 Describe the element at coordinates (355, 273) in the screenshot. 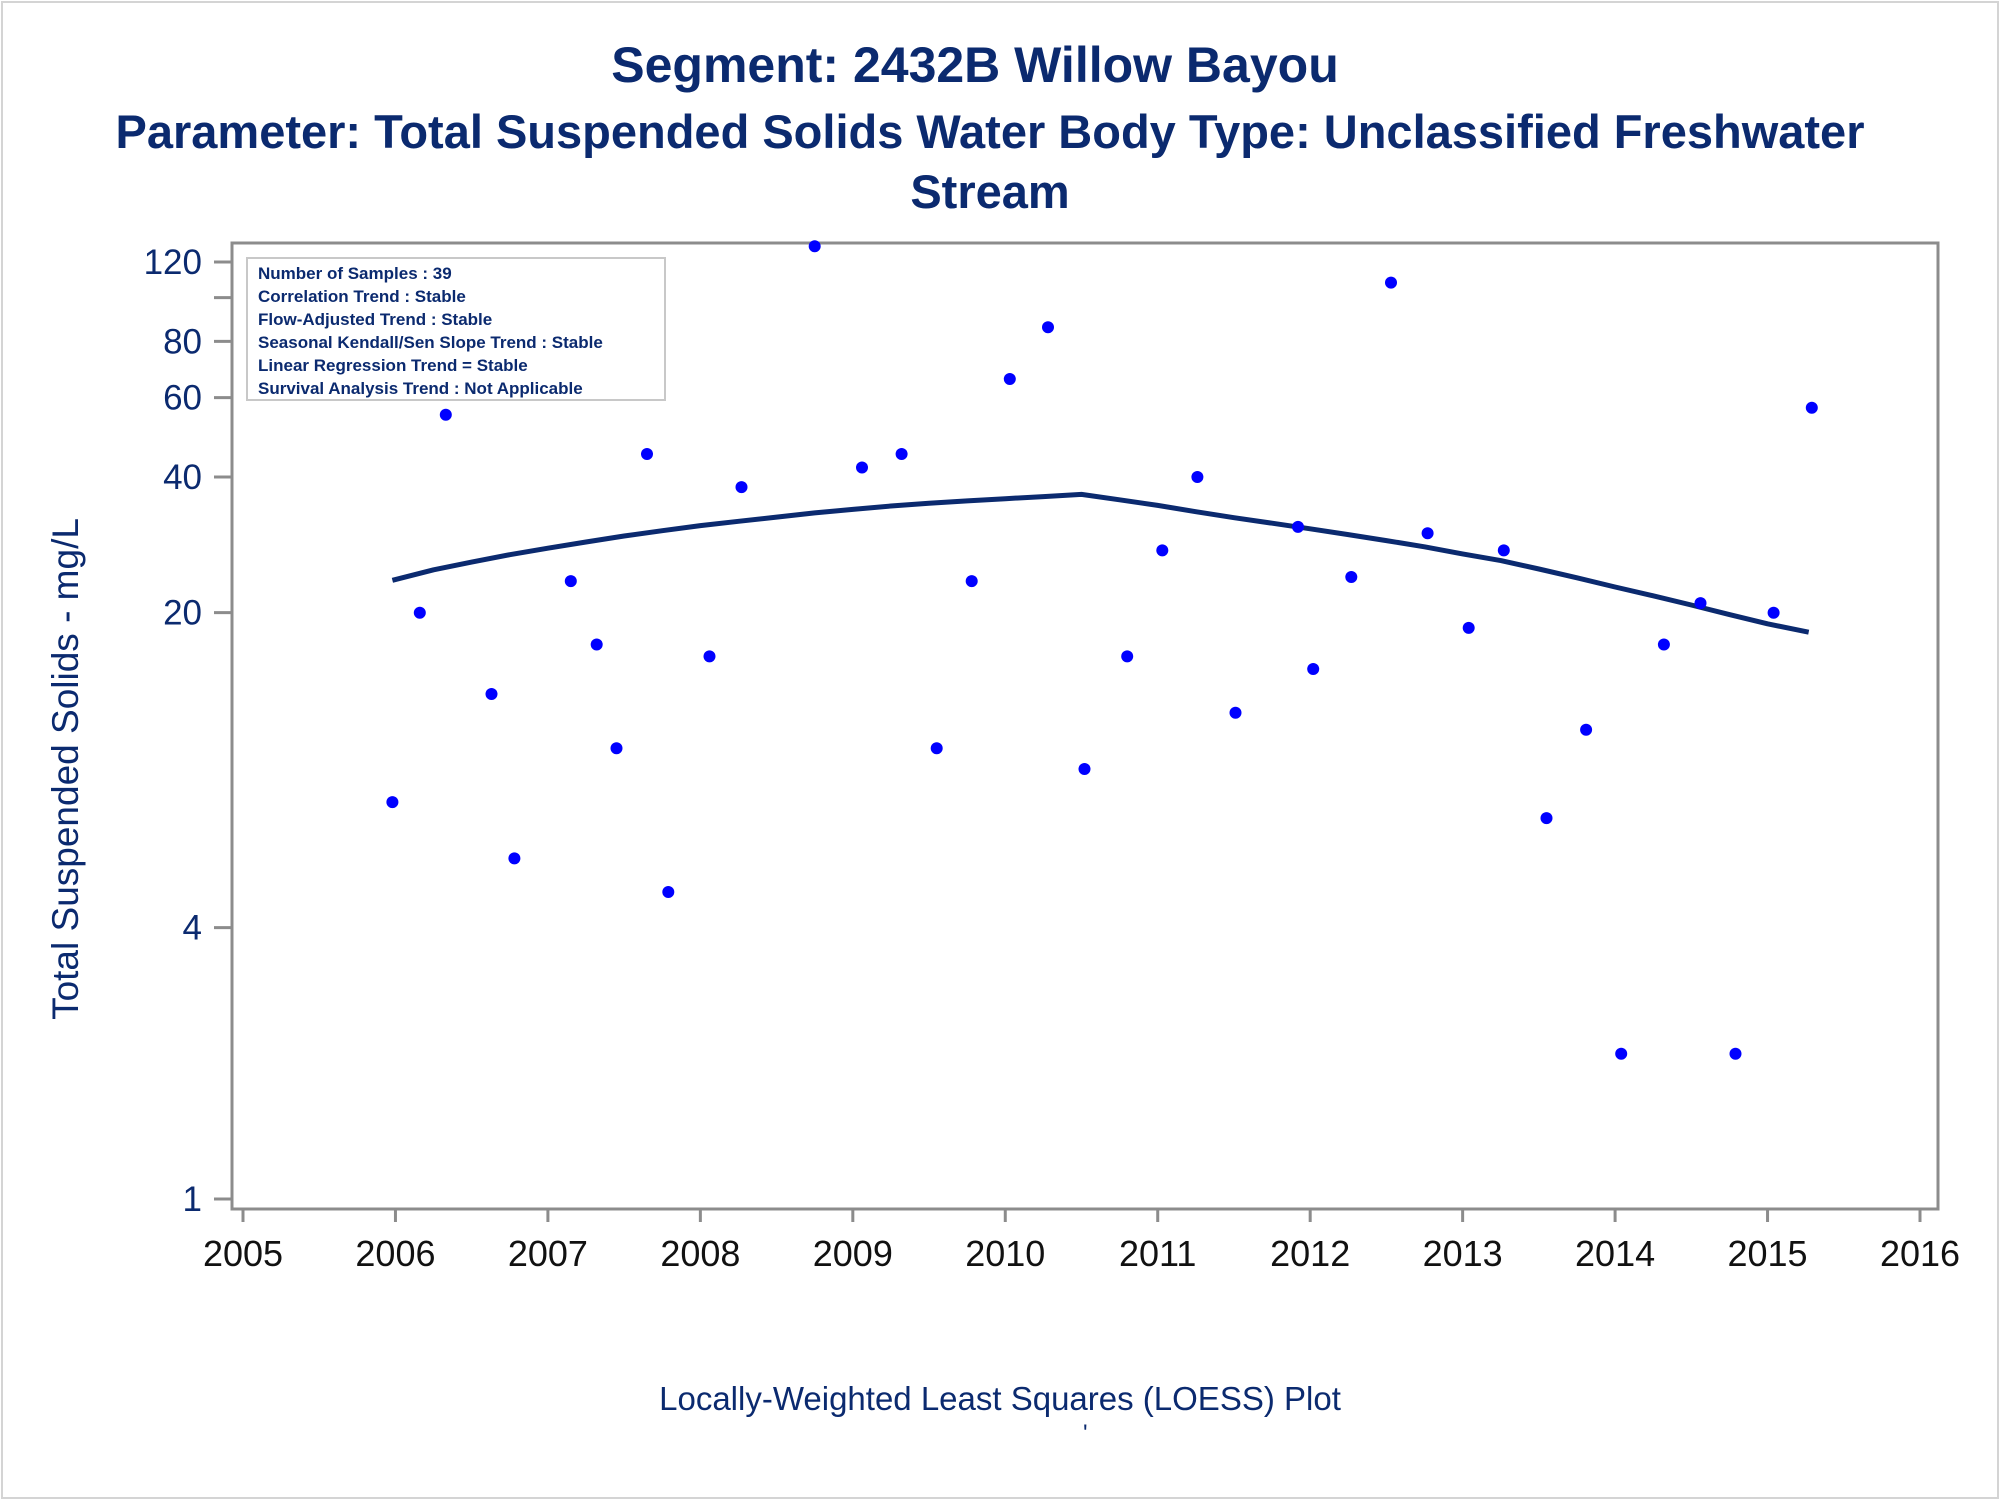

I see `stats-line: Number of Samples : 39` at that location.